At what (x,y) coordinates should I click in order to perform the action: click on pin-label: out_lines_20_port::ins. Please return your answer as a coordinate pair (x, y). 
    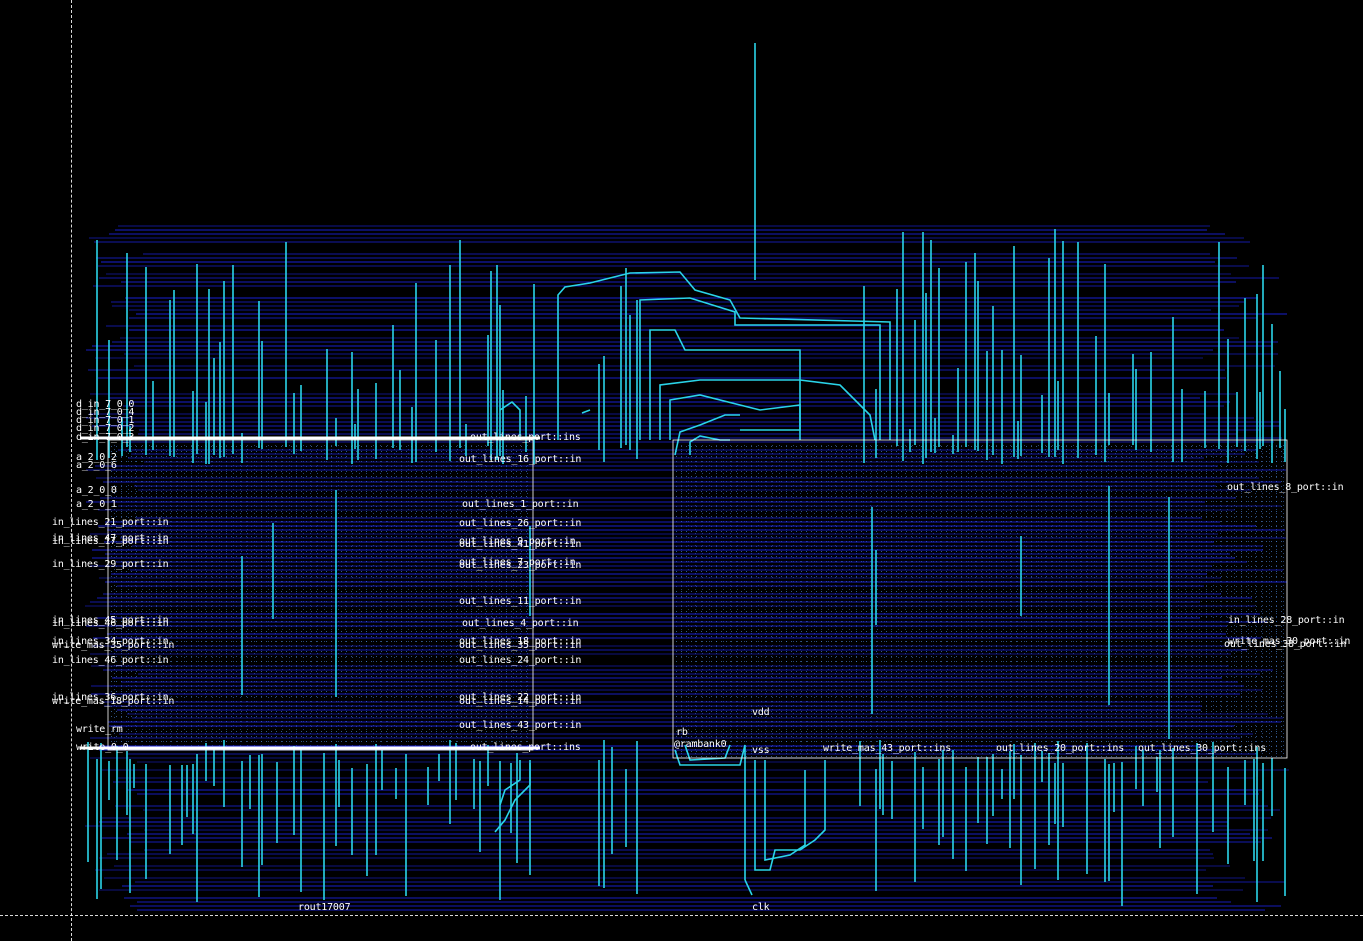
    Looking at the image, I should click on (1060, 748).